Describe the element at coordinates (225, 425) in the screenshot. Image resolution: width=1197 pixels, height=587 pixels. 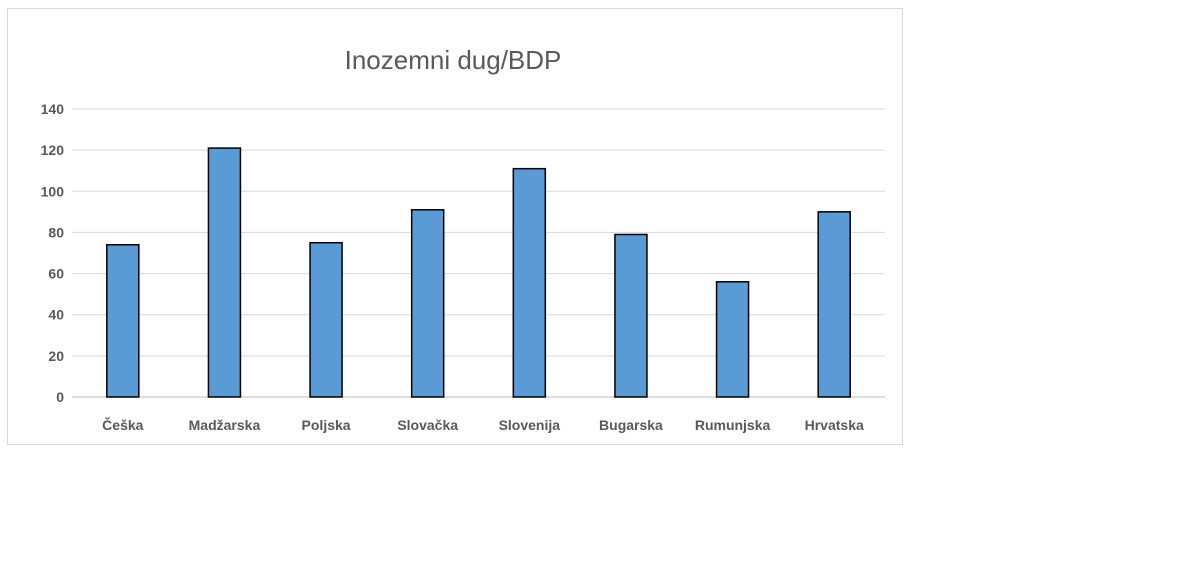
I see `x-category-label: Madžarska` at that location.